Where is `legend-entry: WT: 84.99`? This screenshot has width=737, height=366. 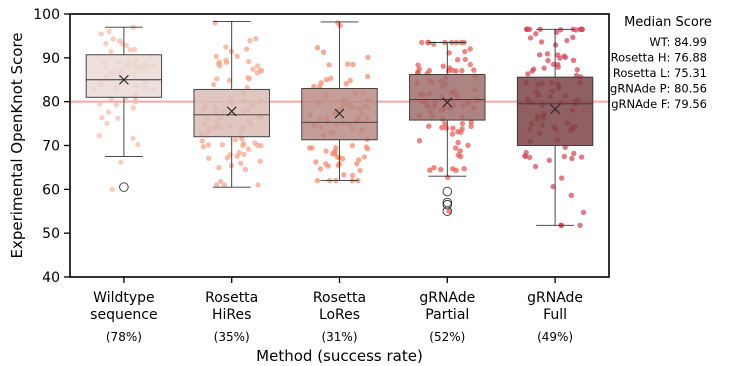
legend-entry: WT: 84.99 is located at coordinates (678, 42).